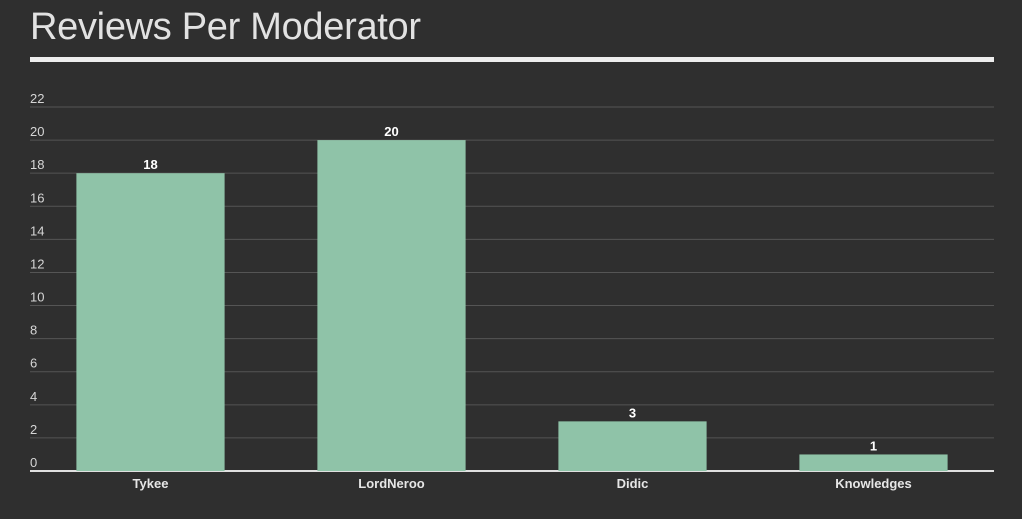 This screenshot has width=1022, height=519. Describe the element at coordinates (150, 164) in the screenshot. I see `data-label: 18` at that location.